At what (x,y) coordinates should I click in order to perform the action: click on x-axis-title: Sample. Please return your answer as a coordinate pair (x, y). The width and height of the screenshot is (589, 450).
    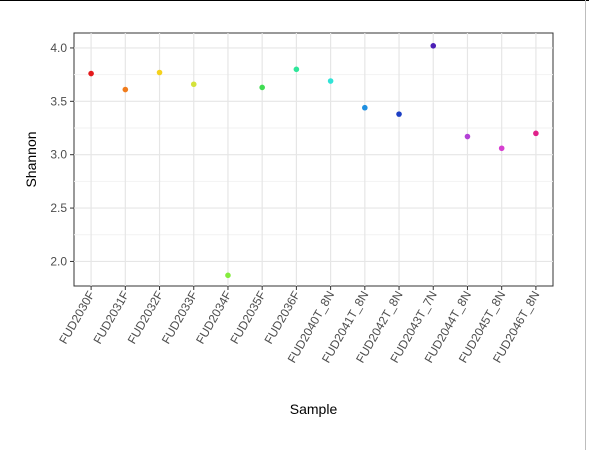
    Looking at the image, I should click on (314, 409).